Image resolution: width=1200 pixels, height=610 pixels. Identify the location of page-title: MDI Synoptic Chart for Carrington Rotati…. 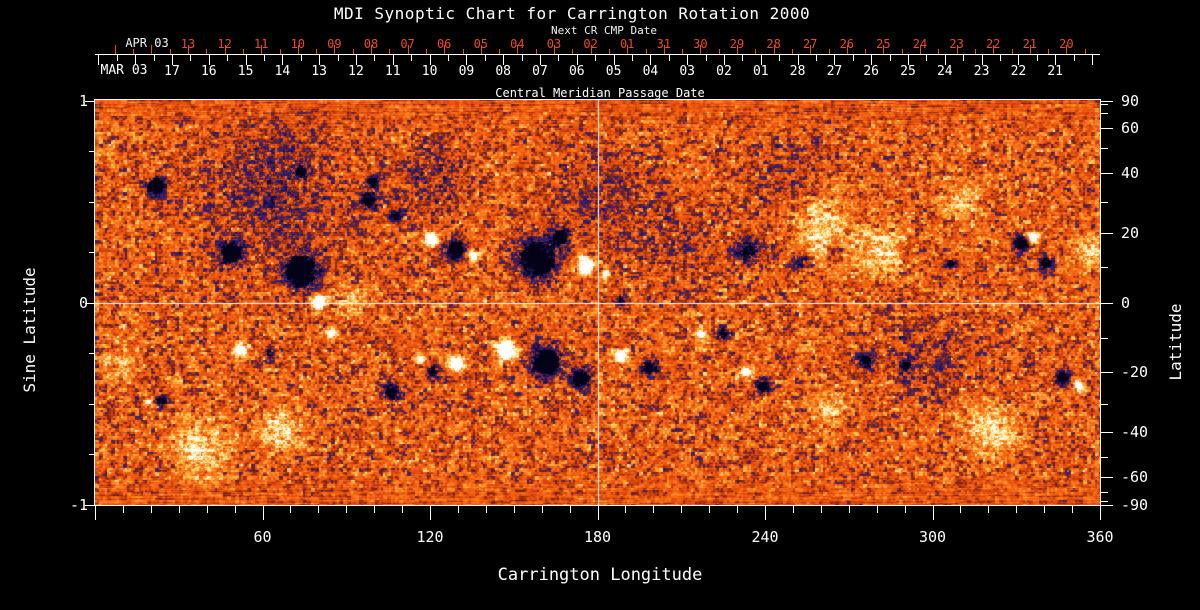
(572, 13).